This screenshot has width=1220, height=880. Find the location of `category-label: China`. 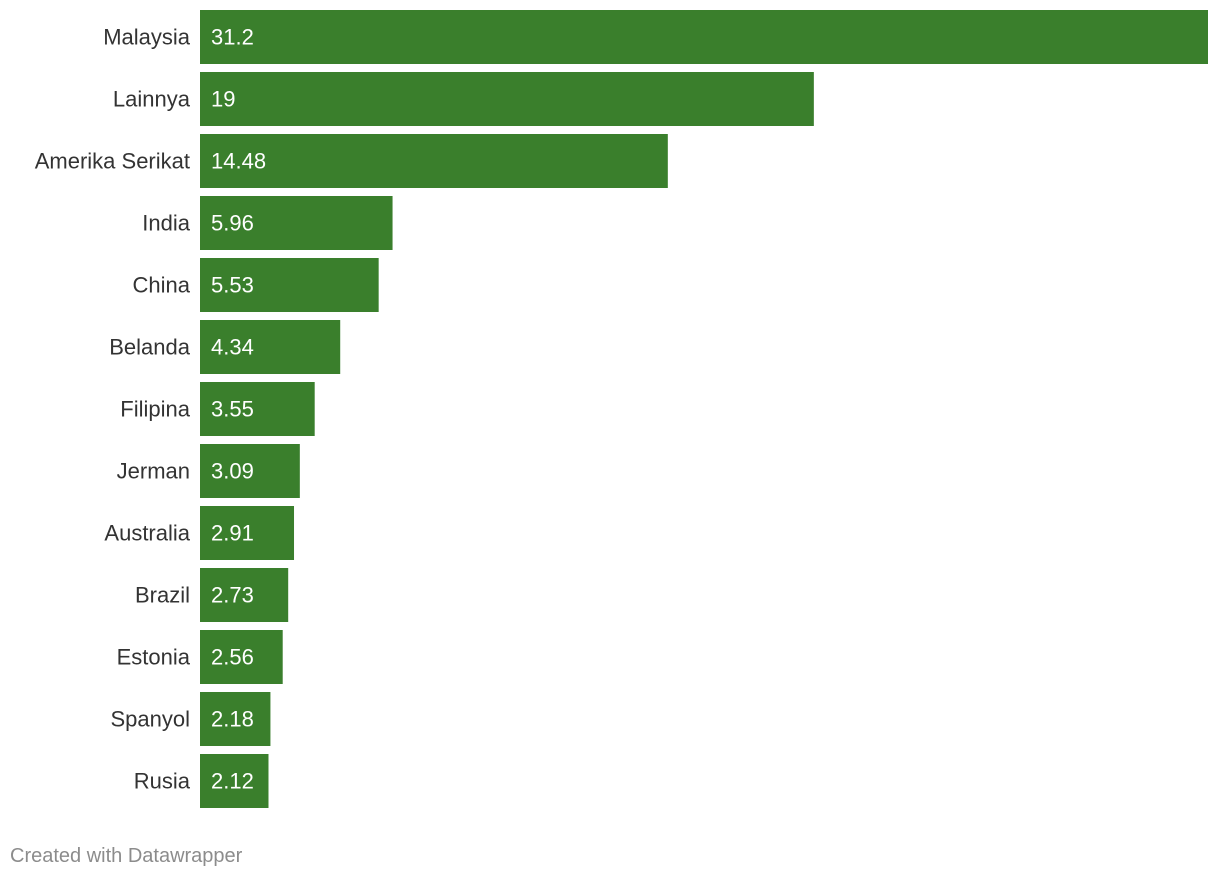

category-label: China is located at coordinates (162, 285).